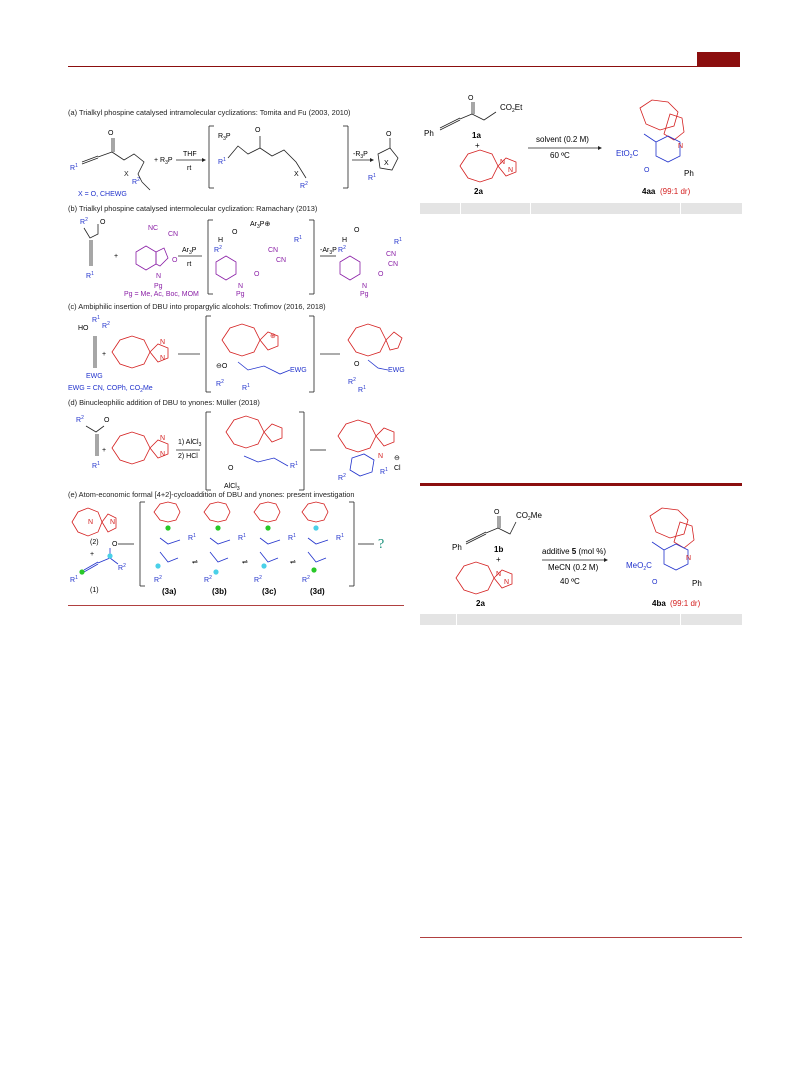  I want to click on intermediate-3c: (3c), so click(269, 591).